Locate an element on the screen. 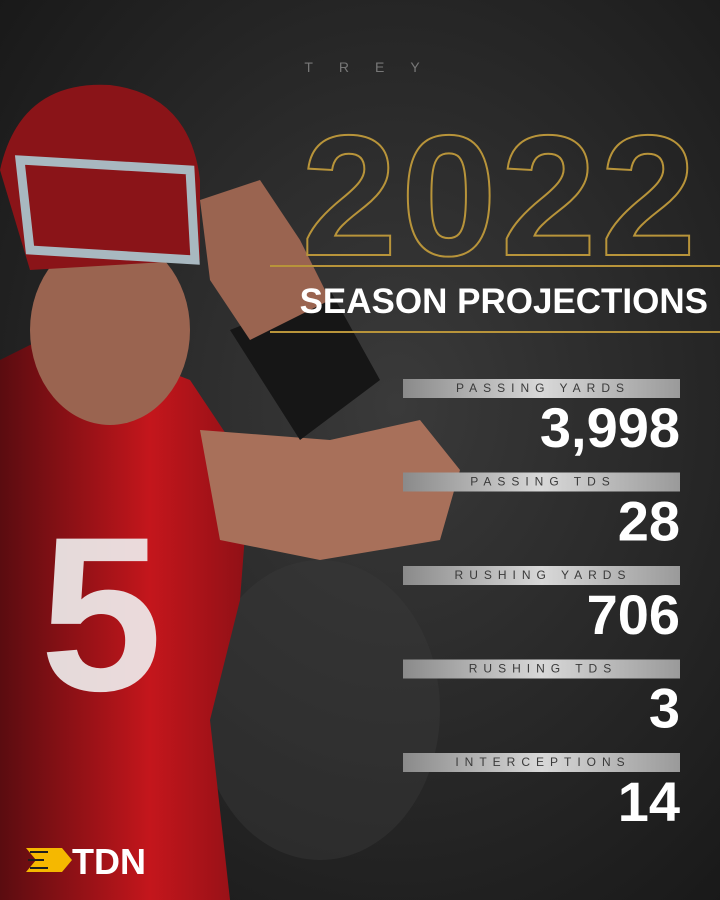 This screenshot has height=900, width=720. logo: TDN is located at coordinates (86, 861).